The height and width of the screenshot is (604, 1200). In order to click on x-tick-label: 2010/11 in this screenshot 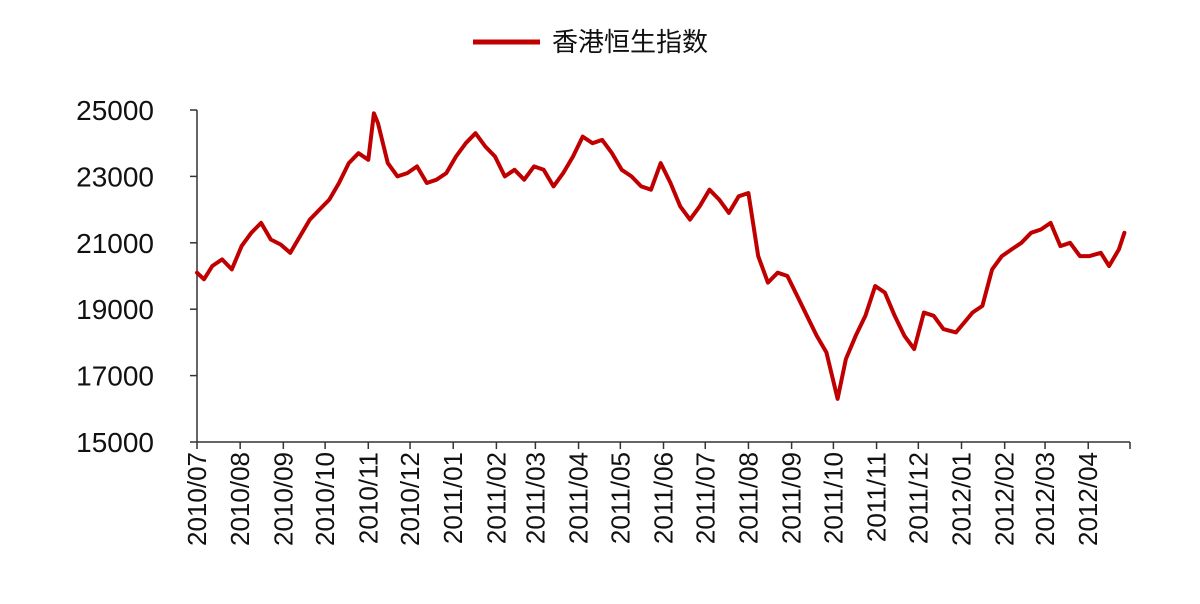, I will do `click(368, 498)`.